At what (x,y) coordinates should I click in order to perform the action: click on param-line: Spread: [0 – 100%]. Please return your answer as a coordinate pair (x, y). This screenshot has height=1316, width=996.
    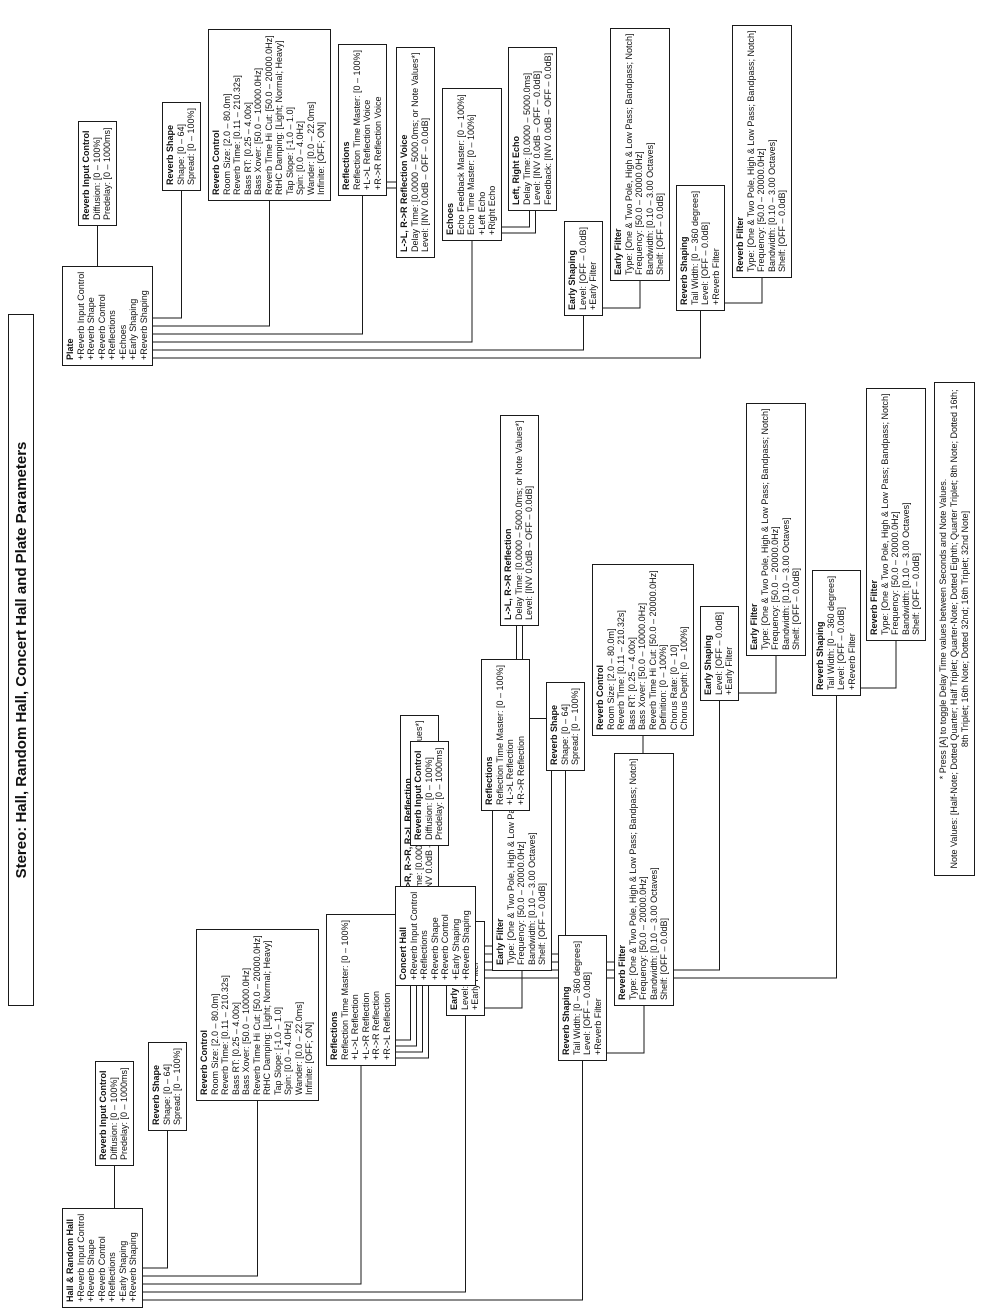
    Looking at the image, I should click on (191, 146).